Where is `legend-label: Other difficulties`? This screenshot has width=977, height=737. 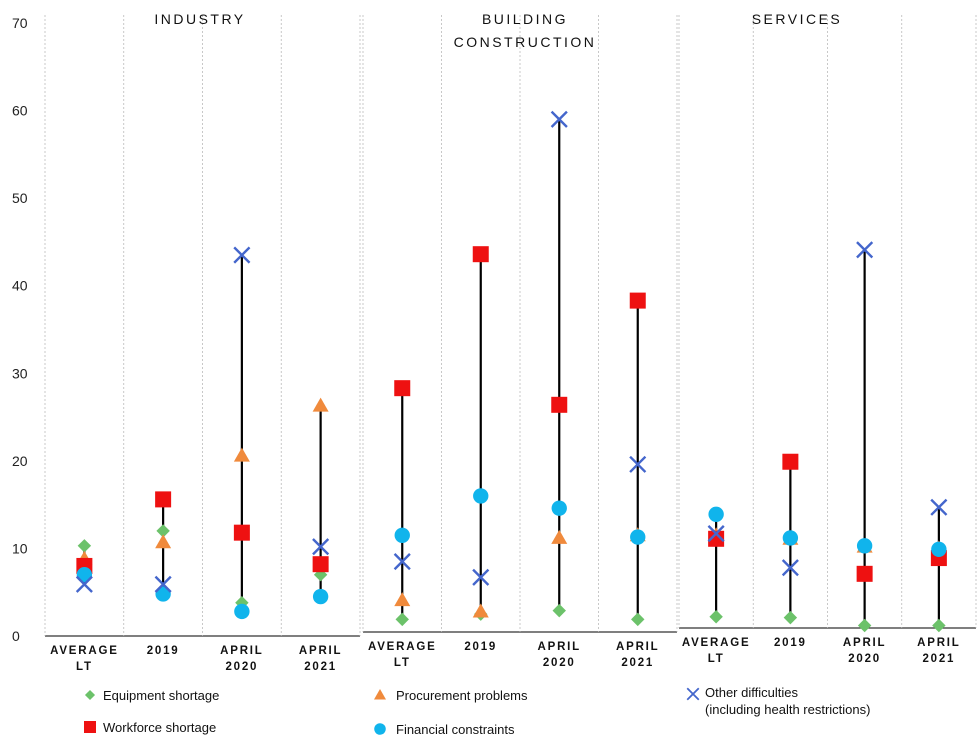
legend-label: Other difficulties is located at coordinates (751, 692).